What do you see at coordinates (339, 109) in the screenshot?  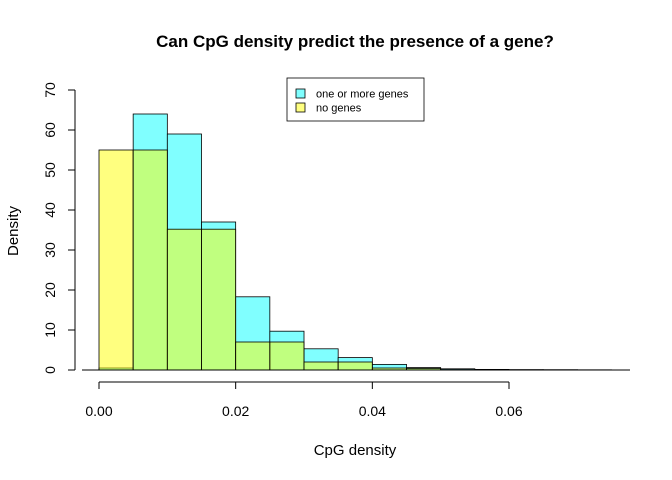 I see `legend-label-no-genes: no genes` at bounding box center [339, 109].